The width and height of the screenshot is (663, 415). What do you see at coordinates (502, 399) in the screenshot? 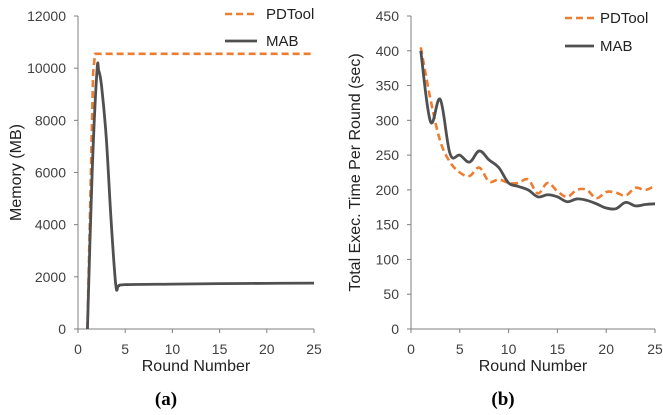
I see `panel-label: (b)` at bounding box center [502, 399].